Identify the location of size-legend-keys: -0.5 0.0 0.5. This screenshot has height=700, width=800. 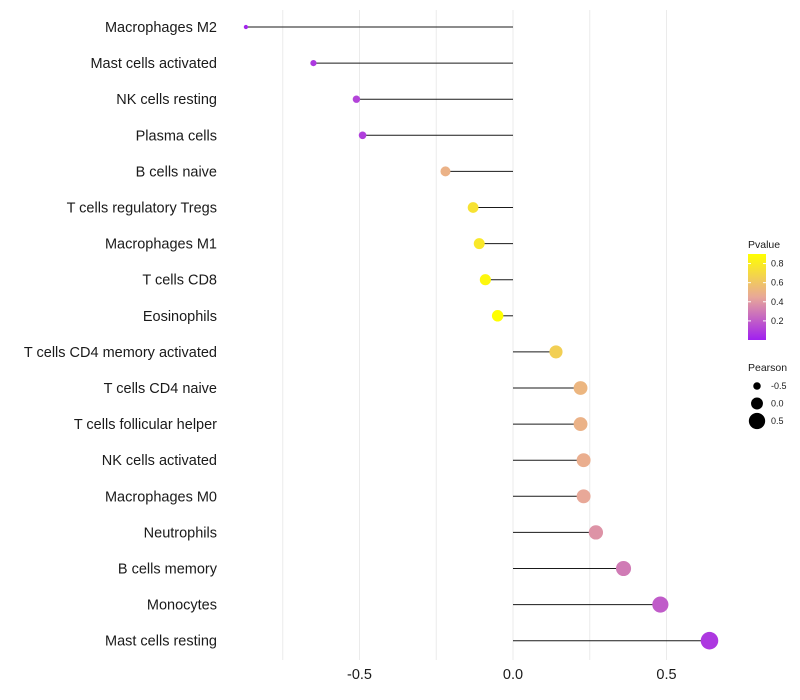
(767, 405).